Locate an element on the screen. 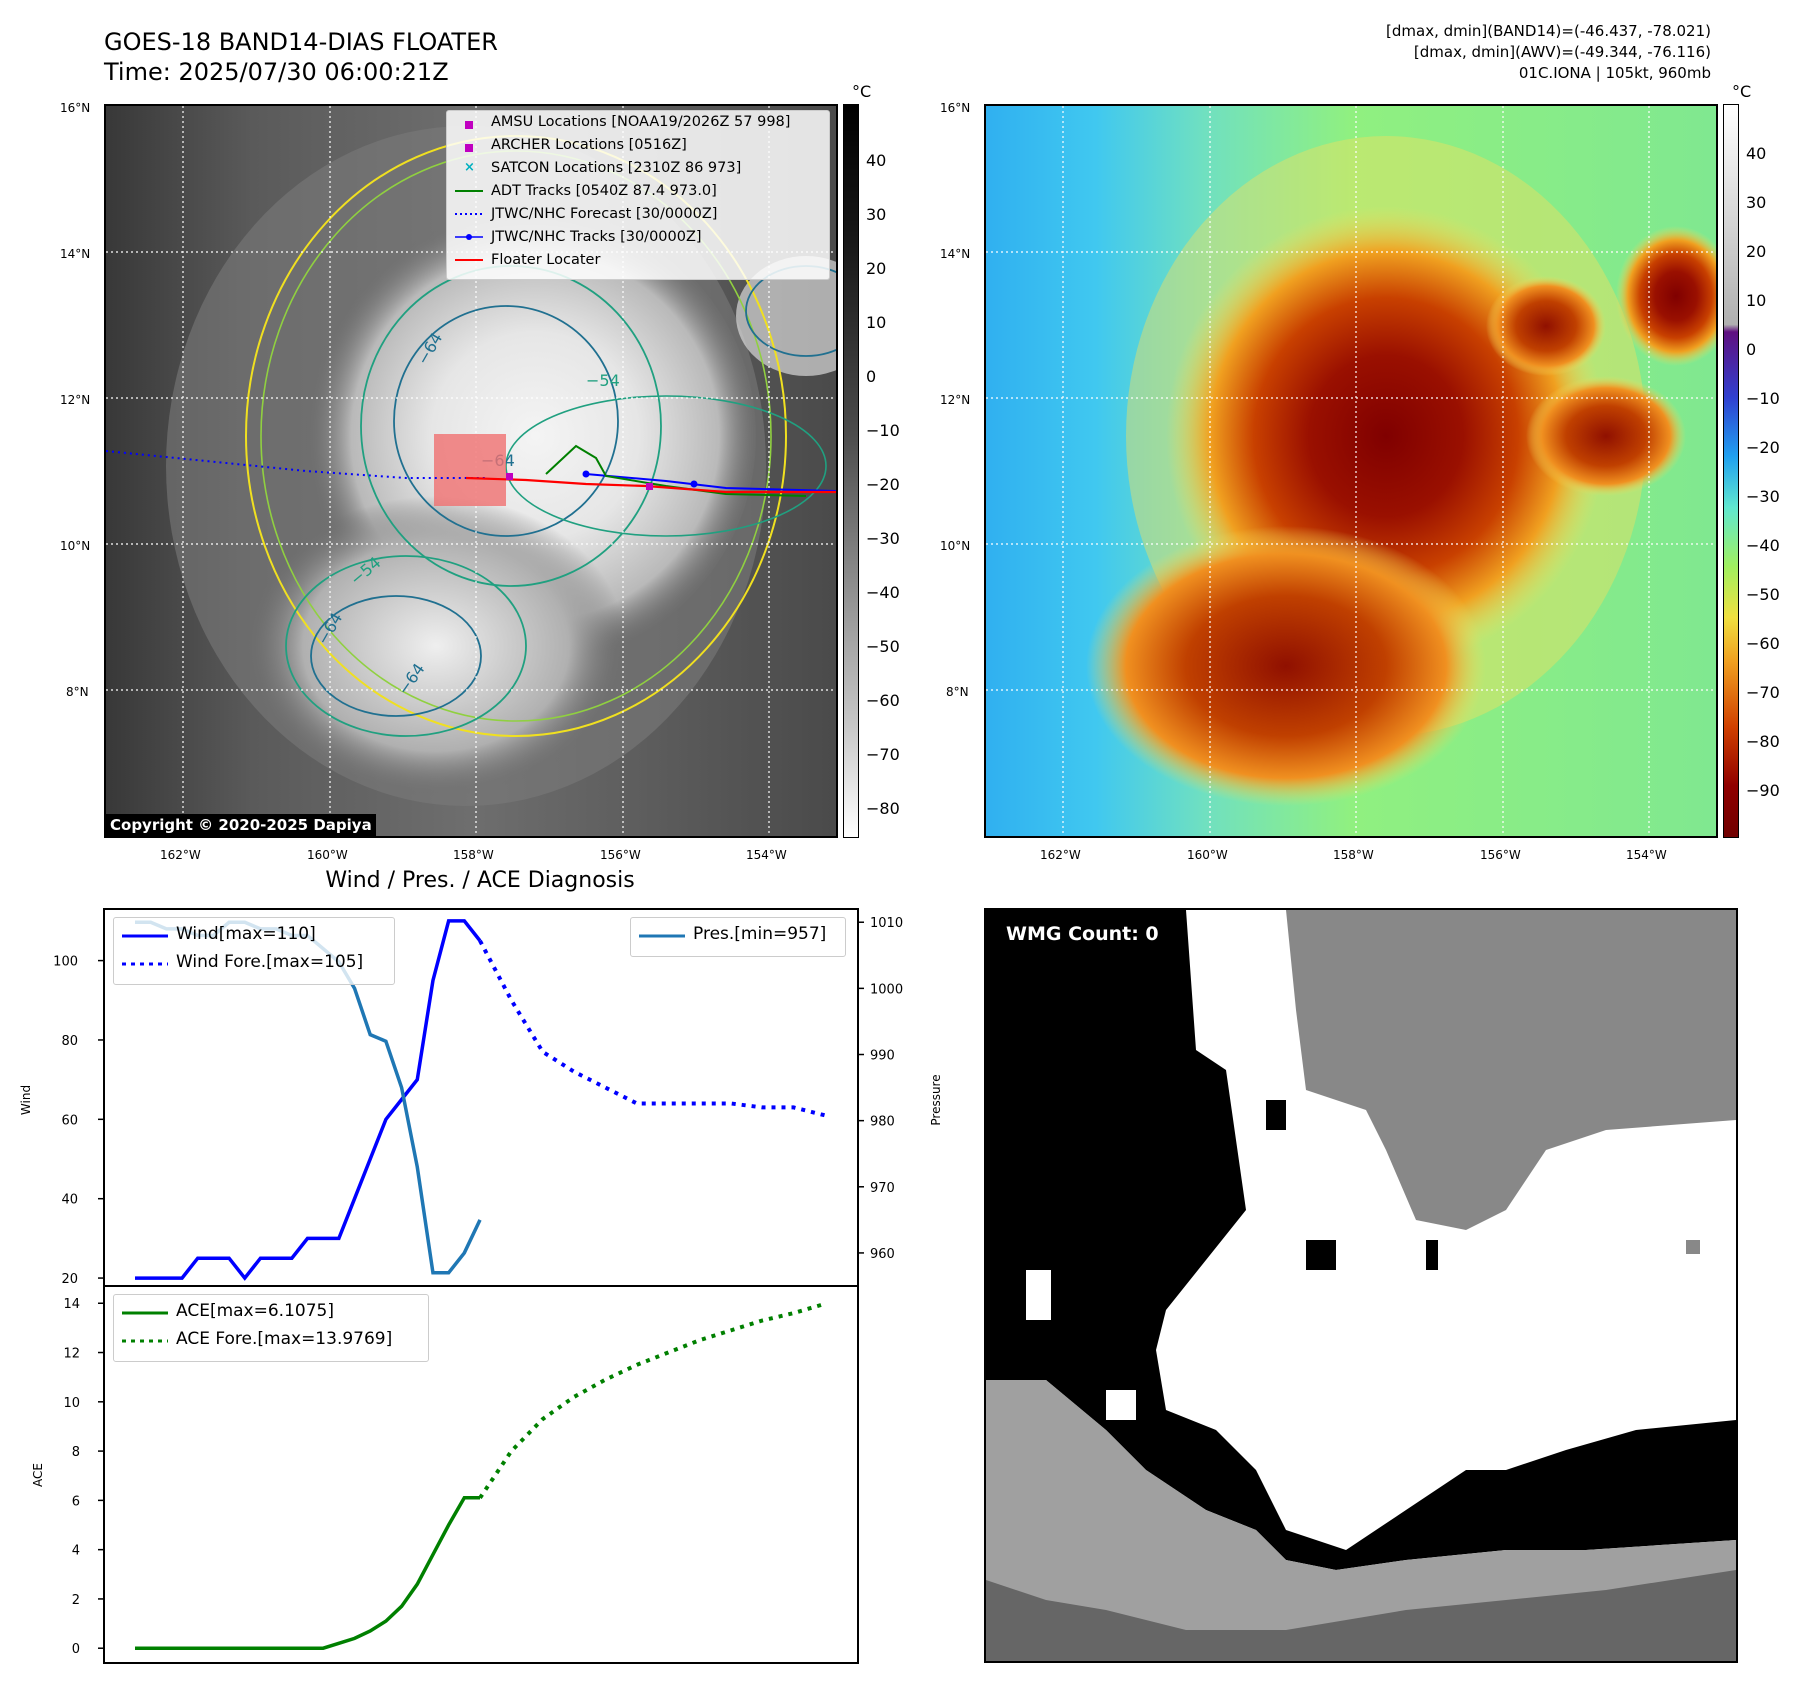 This screenshot has height=1693, width=1797. wmg-lightgray-region is located at coordinates (1361, 1520).